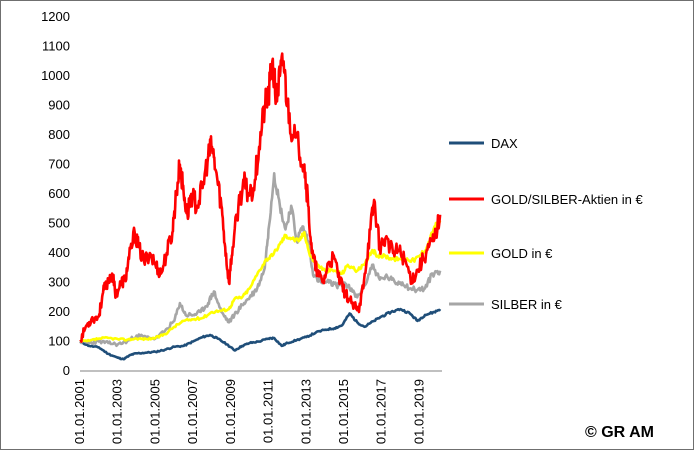 Image resolution: width=694 pixels, height=450 pixels. Describe the element at coordinates (381, 411) in the screenshot. I see `x-tick-label: 01.01.2017` at that location.